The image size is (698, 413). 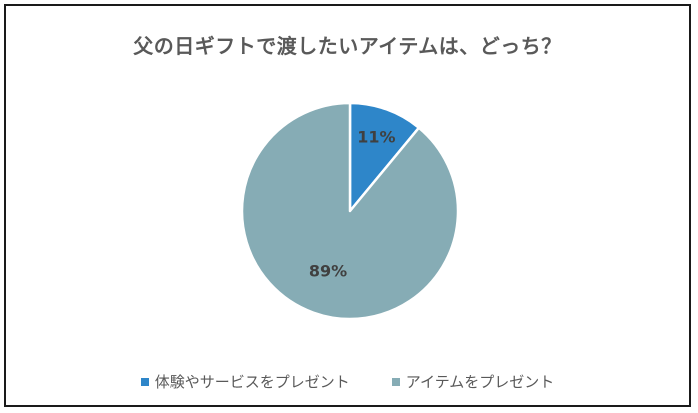 I want to click on chart-title: 父の日ギフトで渡したいアイテムは、どっち？, so click(x=347, y=46).